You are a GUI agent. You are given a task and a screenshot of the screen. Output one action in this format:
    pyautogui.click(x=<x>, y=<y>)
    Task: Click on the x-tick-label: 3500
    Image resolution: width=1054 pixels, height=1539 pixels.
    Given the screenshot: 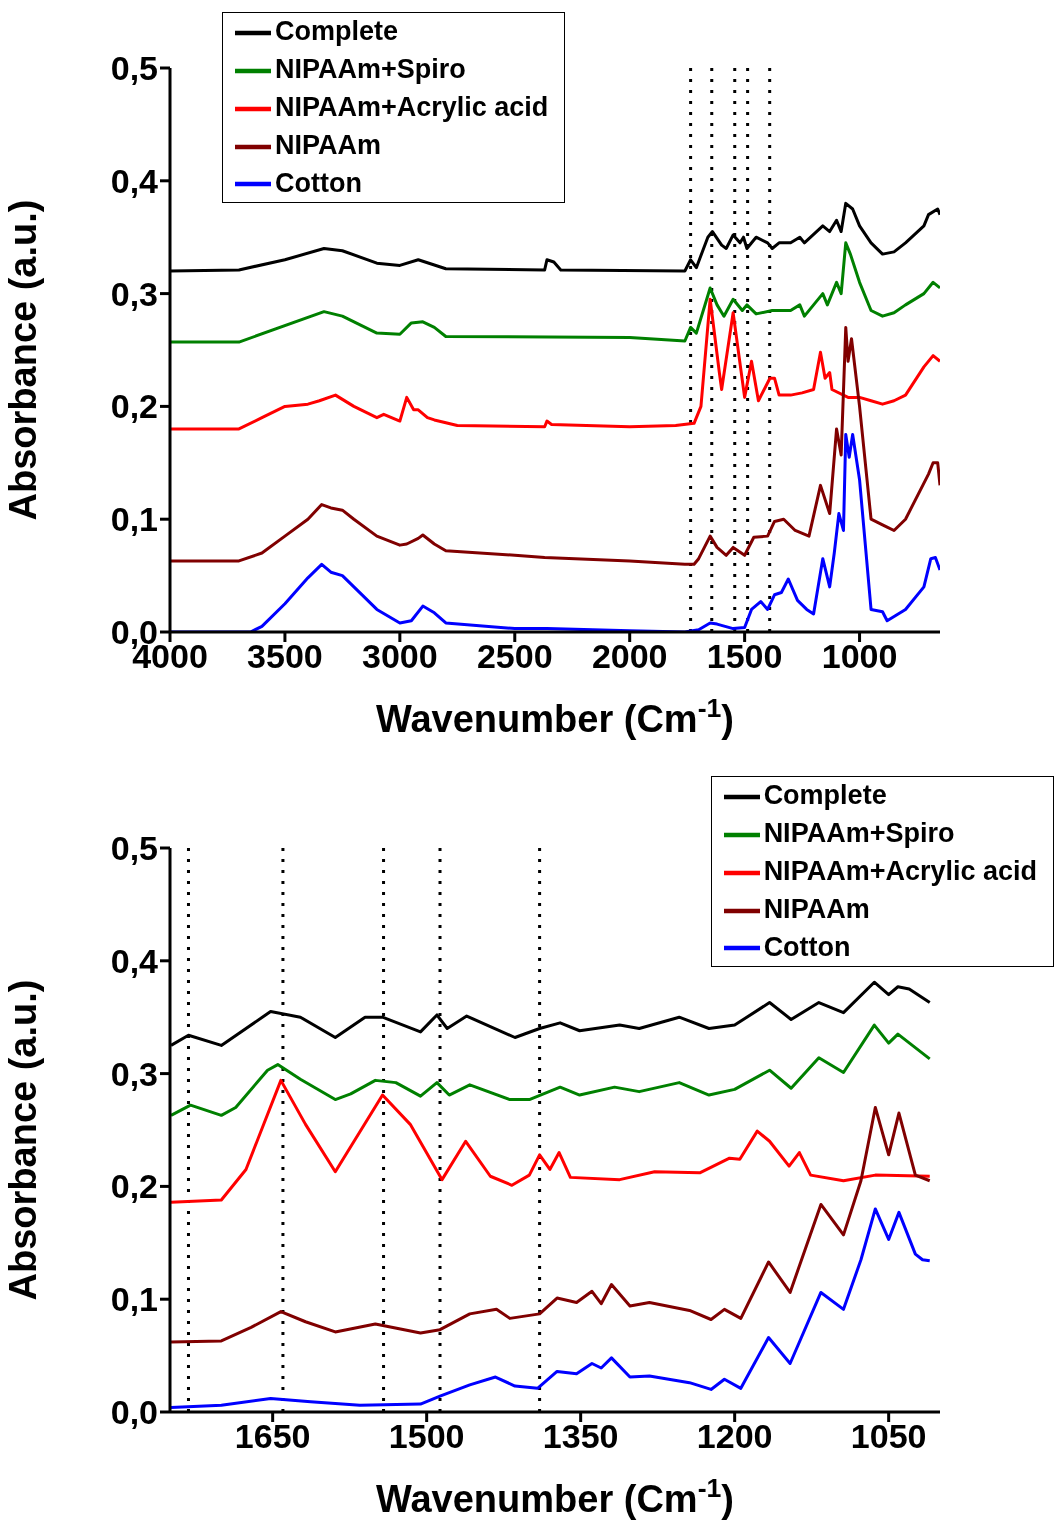 What is the action you would take?
    pyautogui.click(x=285, y=656)
    